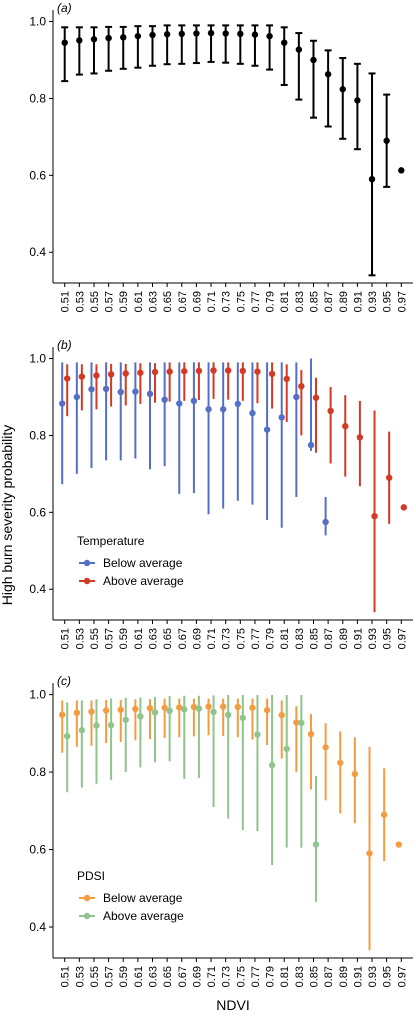 The width and height of the screenshot is (416, 1017). Describe the element at coordinates (143, 898) in the screenshot. I see `legend-label: Below average` at that location.